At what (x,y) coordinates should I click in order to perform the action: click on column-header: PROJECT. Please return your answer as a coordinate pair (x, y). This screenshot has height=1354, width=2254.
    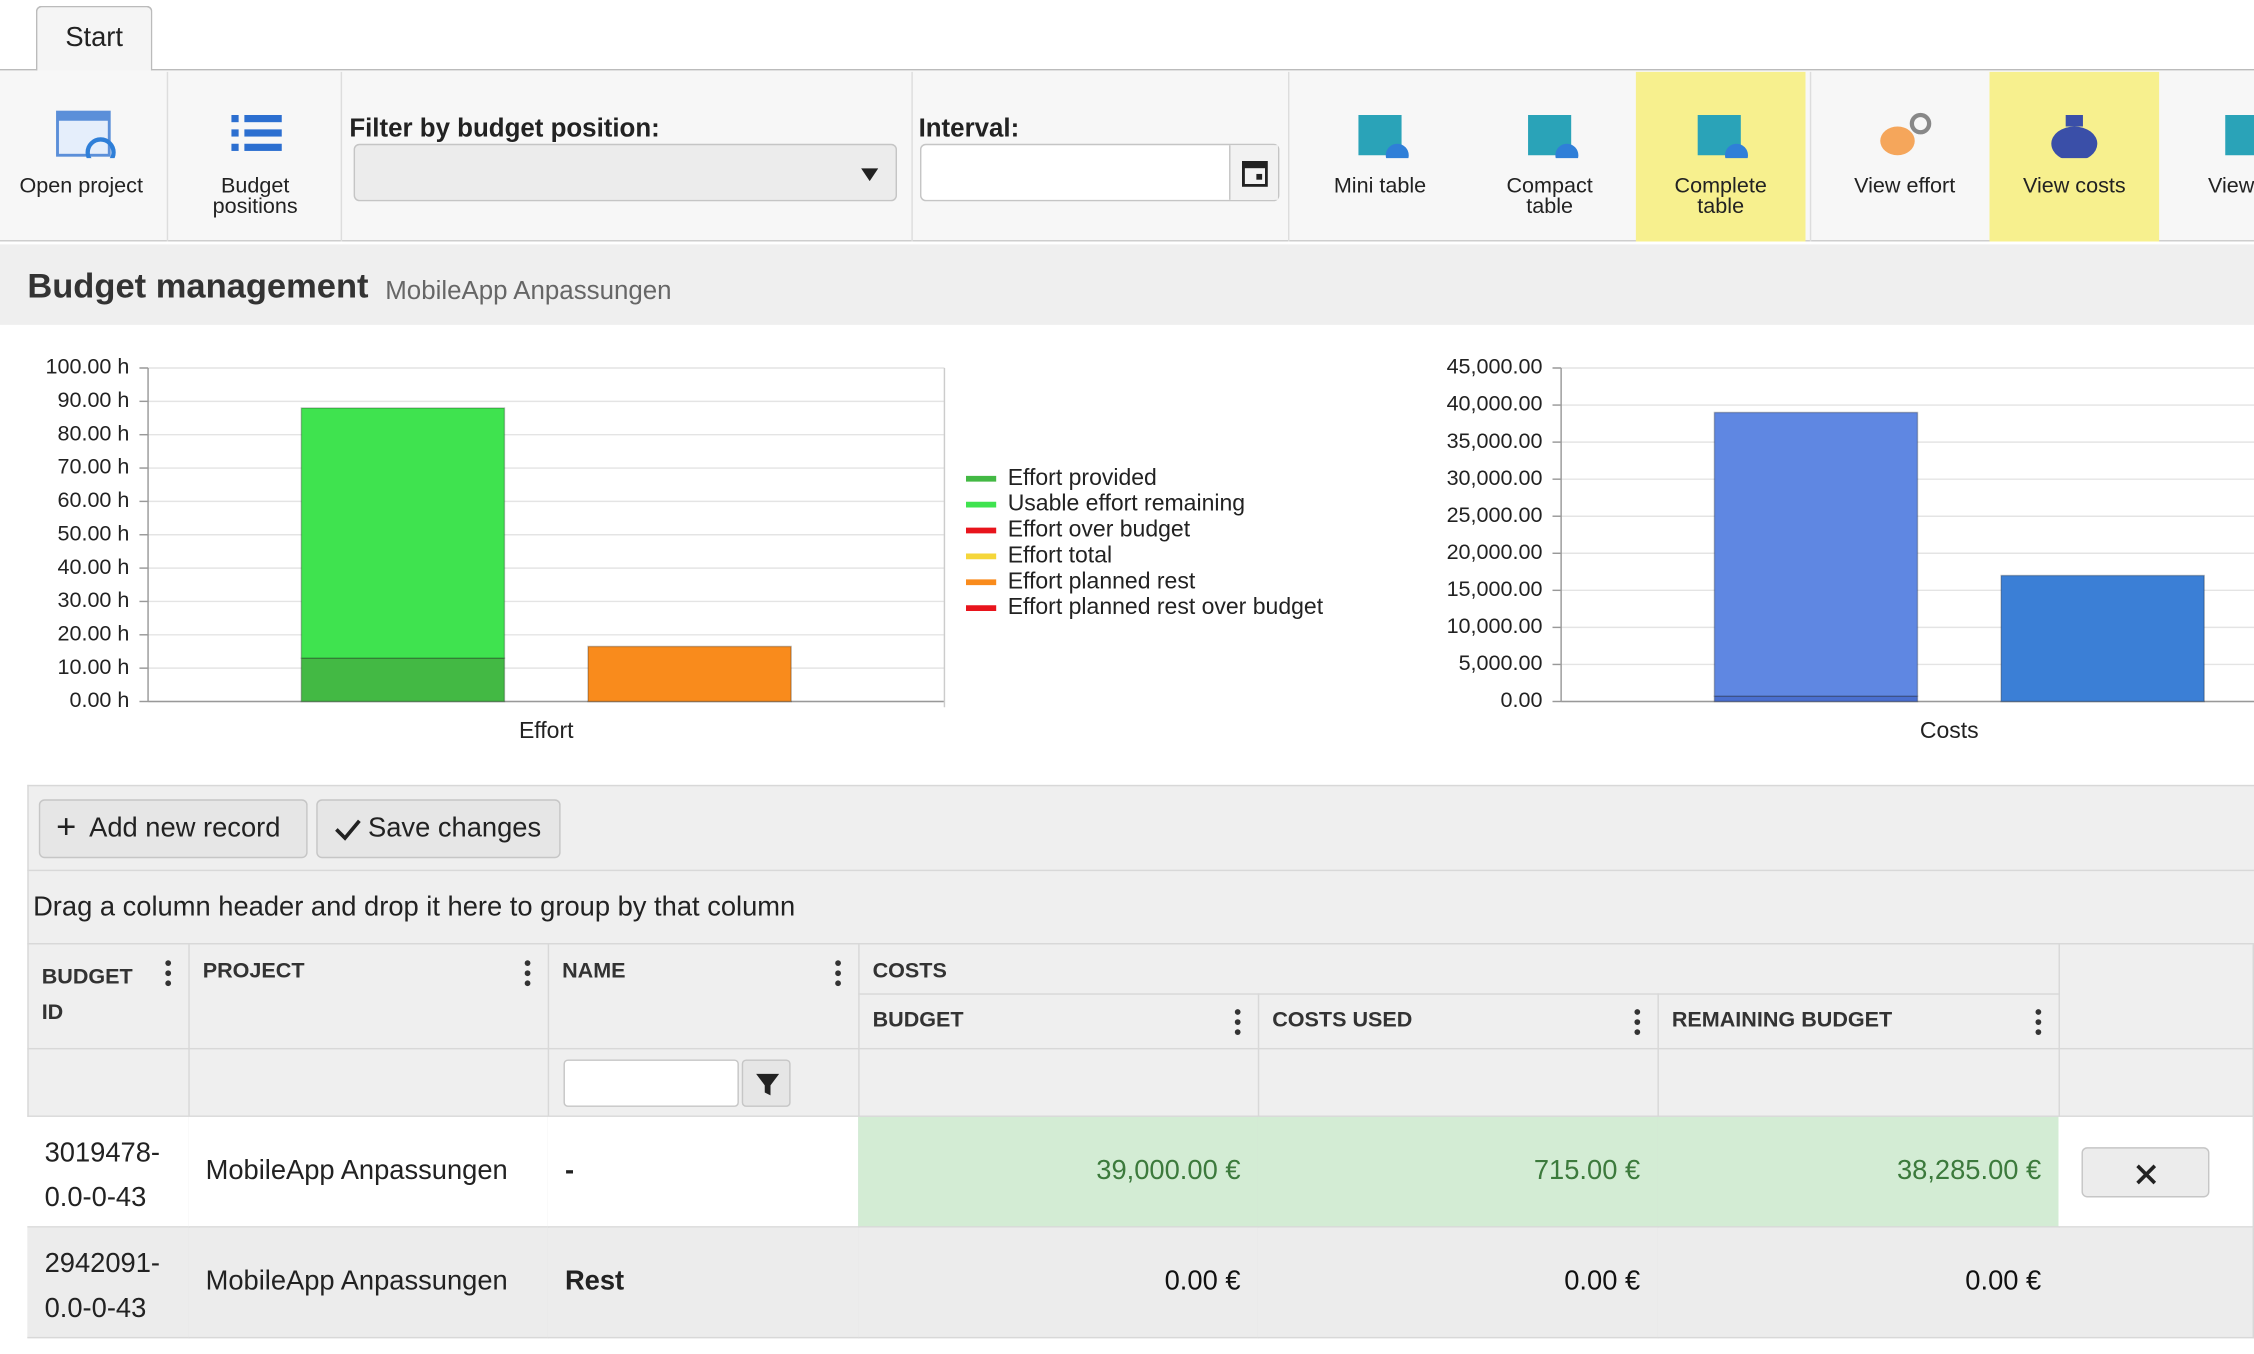
    Looking at the image, I should click on (369, 997).